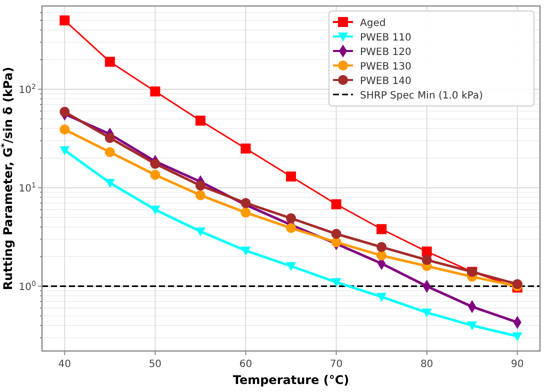 This screenshot has width=550, height=392. What do you see at coordinates (386, 52) in the screenshot?
I see `legend-label: PWEB 120` at bounding box center [386, 52].